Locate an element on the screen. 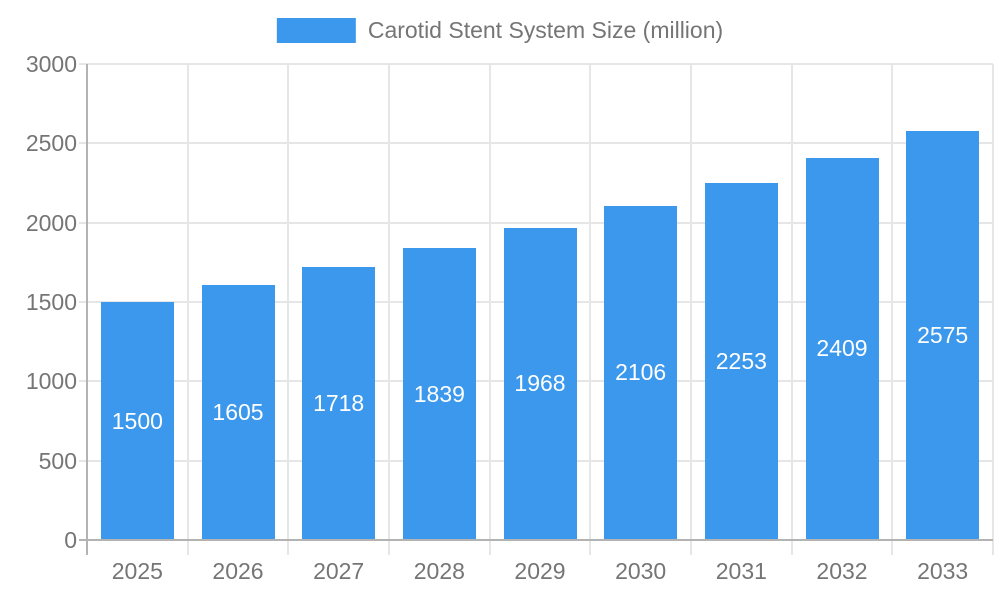 The image size is (1000, 600). x-axis-label: 2033 is located at coordinates (943, 571).